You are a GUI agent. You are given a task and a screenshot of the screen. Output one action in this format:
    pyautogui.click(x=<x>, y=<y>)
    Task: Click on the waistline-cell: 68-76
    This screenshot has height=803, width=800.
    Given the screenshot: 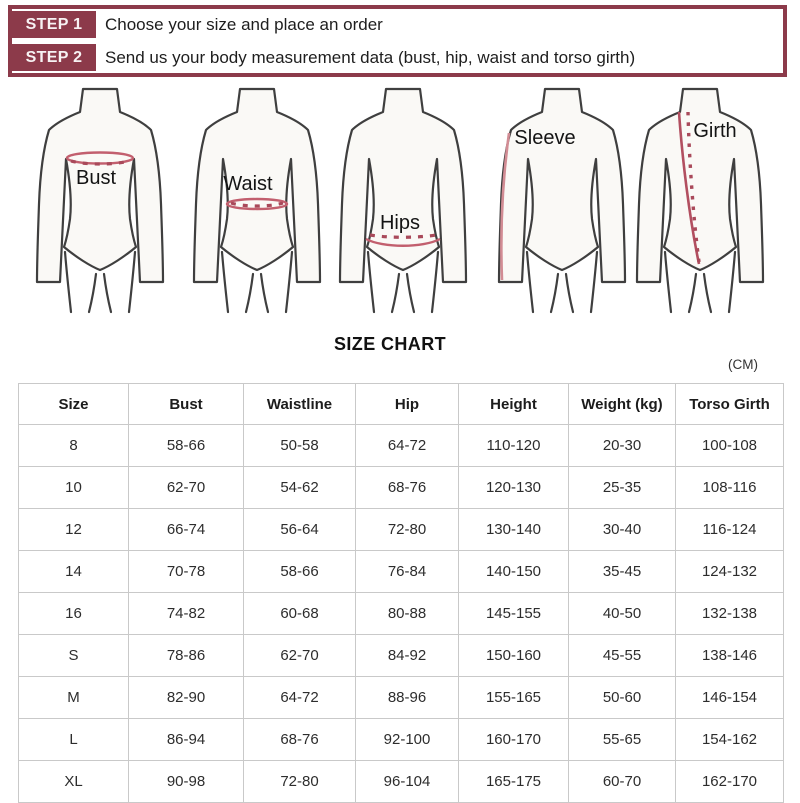 What is the action you would take?
    pyautogui.click(x=299, y=739)
    